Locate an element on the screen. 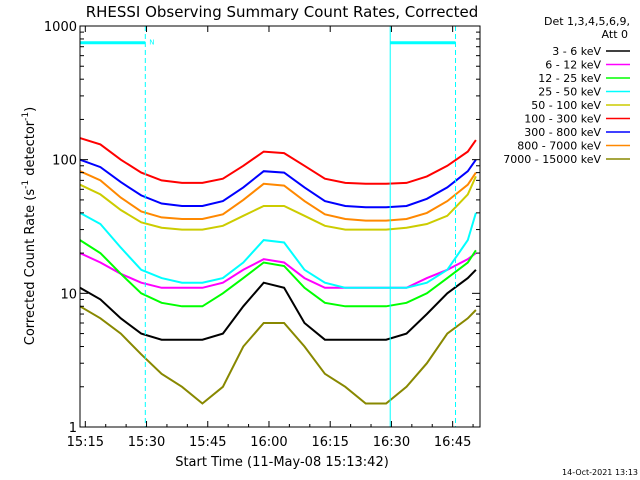 The image size is (640, 480). y-tick-label-2: 100 is located at coordinates (64, 161).